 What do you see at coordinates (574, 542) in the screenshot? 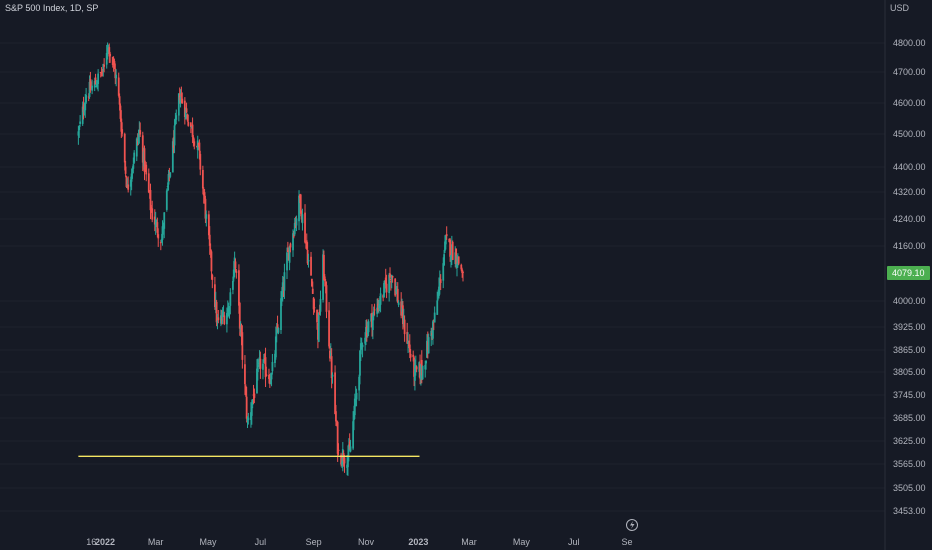
I see `x-tick-label: Jul` at bounding box center [574, 542].